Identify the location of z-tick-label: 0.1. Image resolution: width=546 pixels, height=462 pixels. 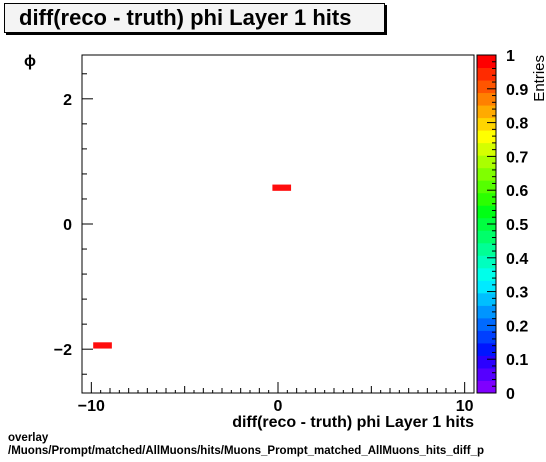
(517, 360).